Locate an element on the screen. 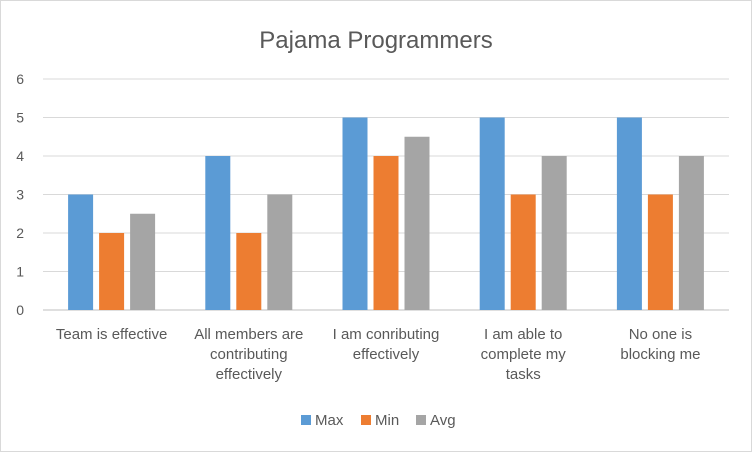  y-axis-ticks: 0 1 2 3 4 5 6 is located at coordinates (20, 194).